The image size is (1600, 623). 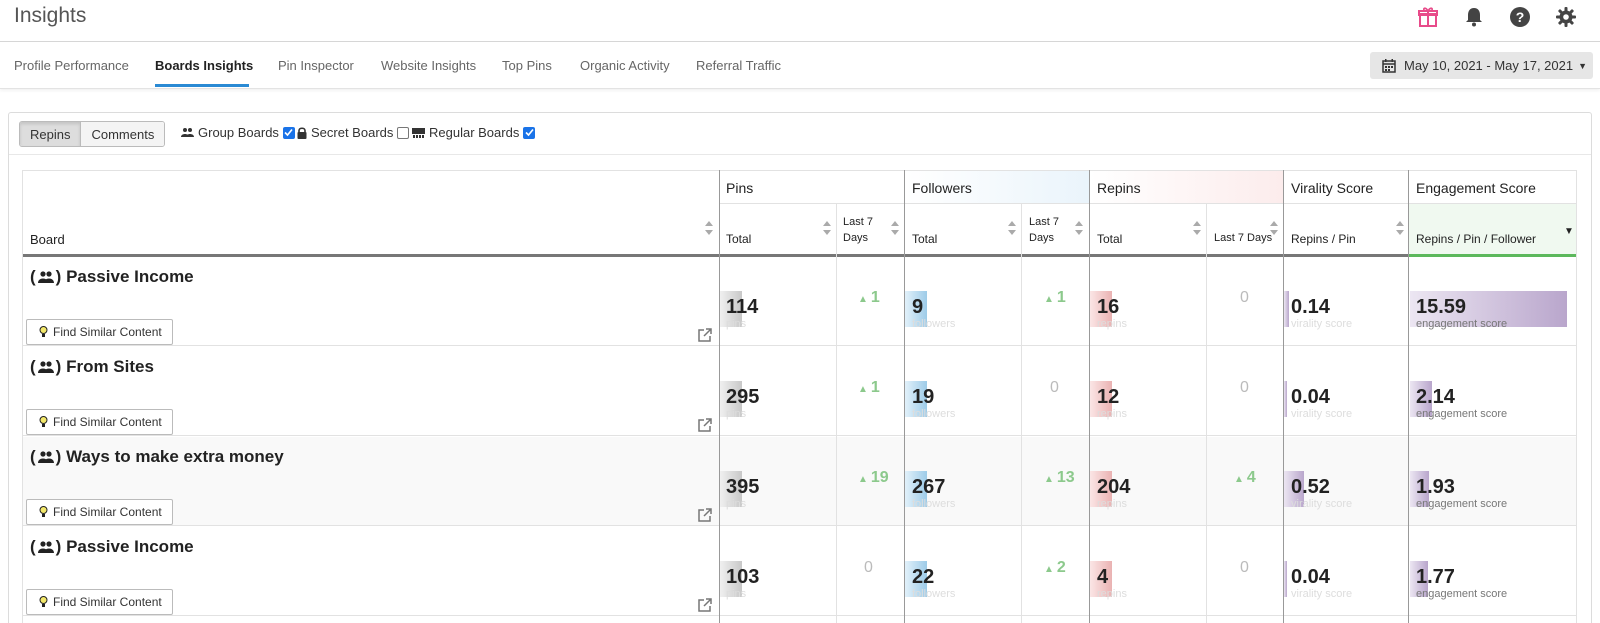 I want to click on board-name-label: Passive Income, so click(x=130, y=276).